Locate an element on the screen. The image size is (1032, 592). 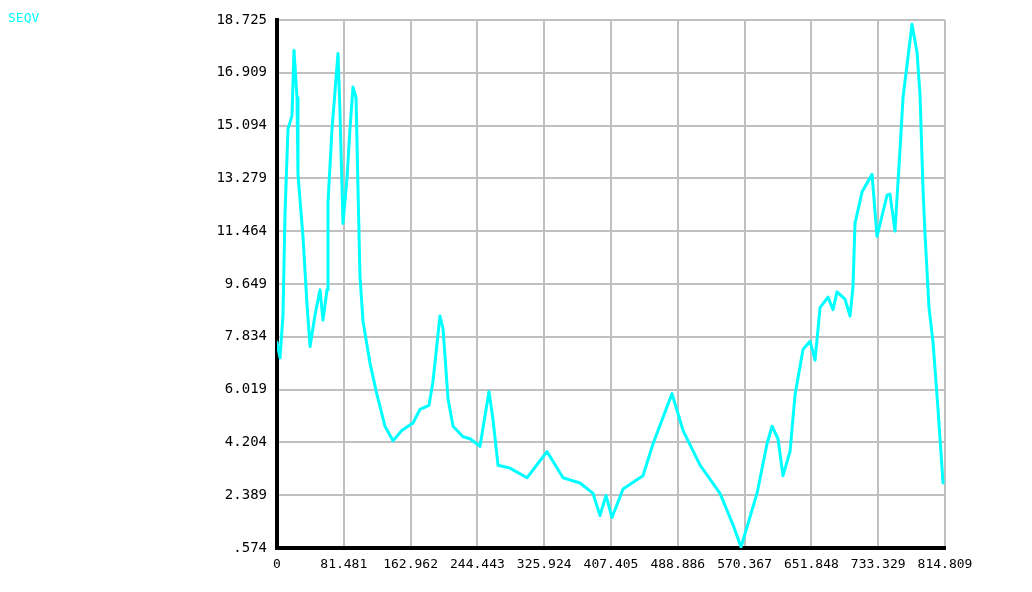
x-tick-label: 570.367 is located at coordinates (744, 563).